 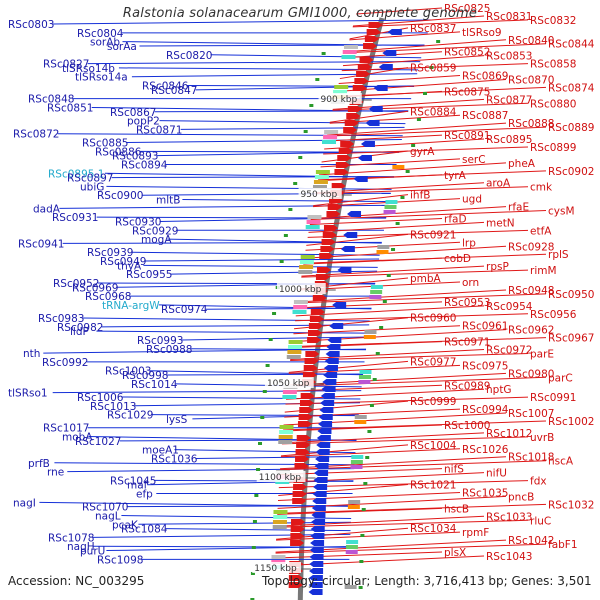 What do you see at coordinates (433, 112) in the screenshot?
I see `right-gene-label: RSc0884` at bounding box center [433, 112].